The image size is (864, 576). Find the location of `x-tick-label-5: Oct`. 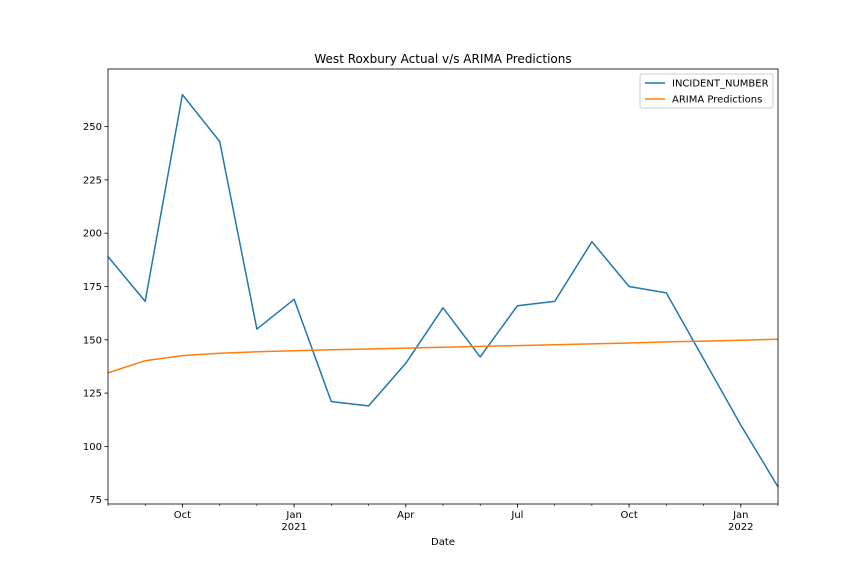

x-tick-label-5: Oct is located at coordinates (628, 515).